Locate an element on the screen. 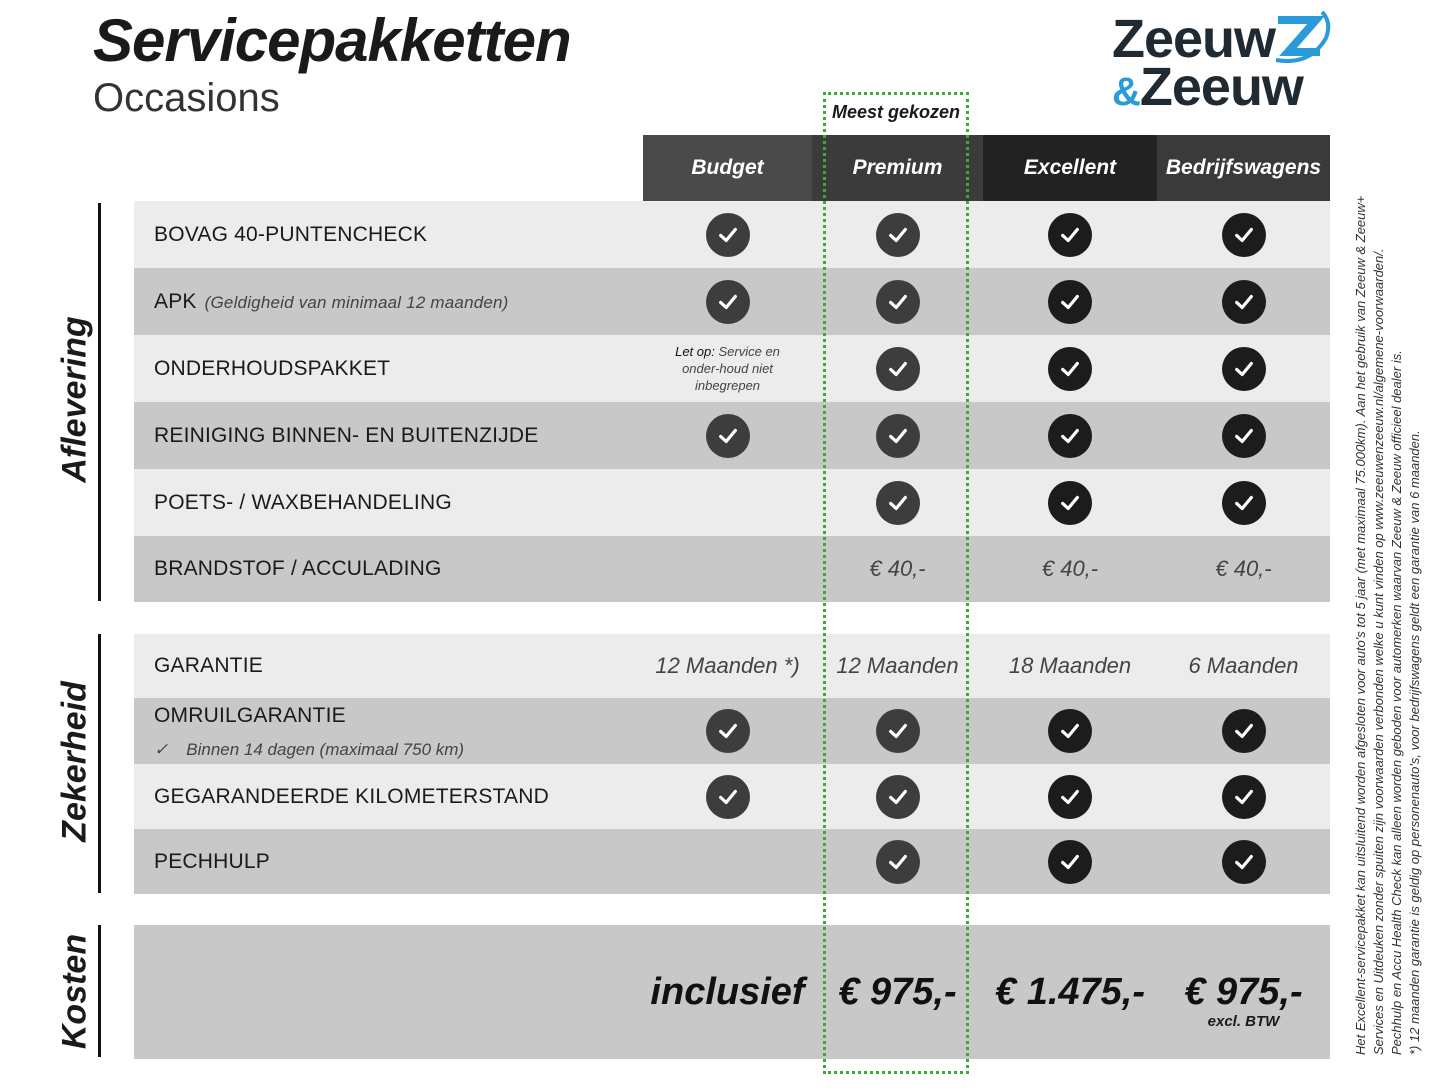 The height and width of the screenshot is (1092, 1440). row-label-text: GEGARANDEERDE KILOMETERSTAND is located at coordinates (351, 796).